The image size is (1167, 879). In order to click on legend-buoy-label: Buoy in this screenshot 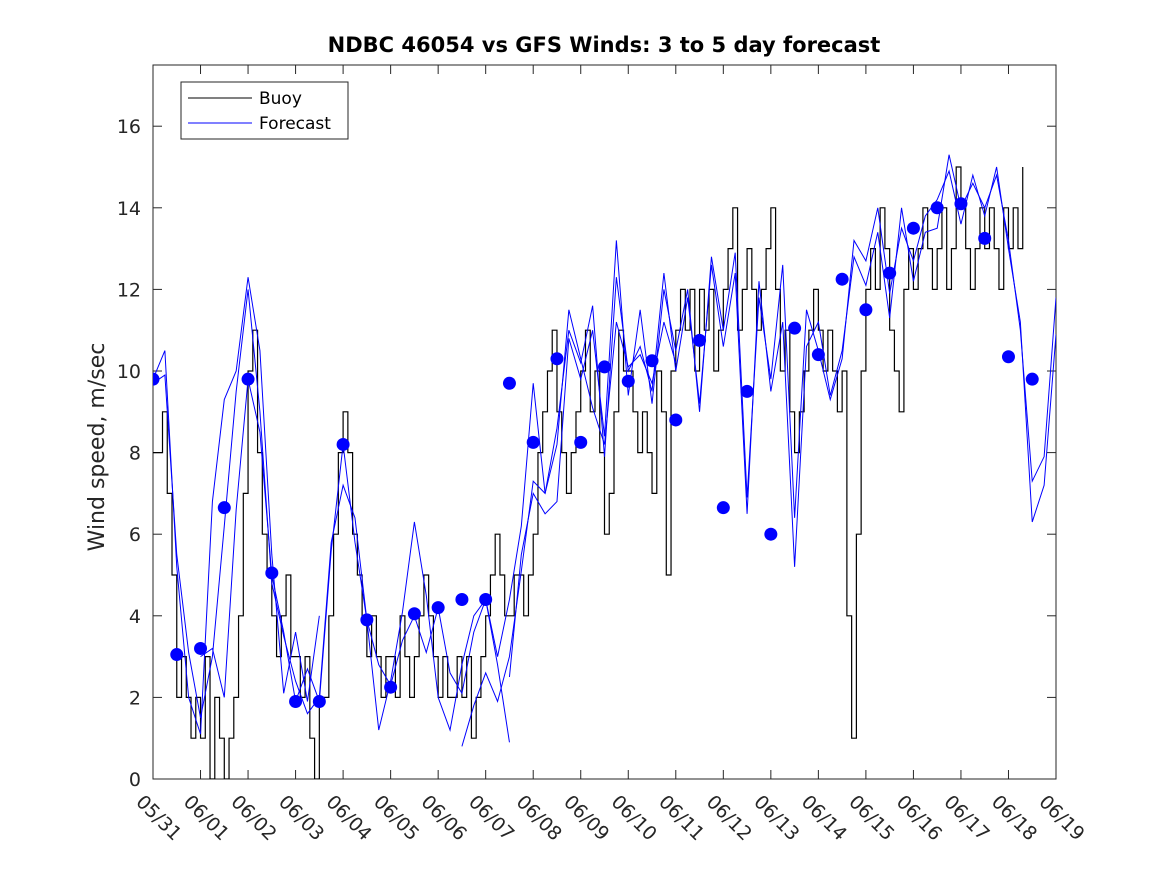, I will do `click(280, 99)`.